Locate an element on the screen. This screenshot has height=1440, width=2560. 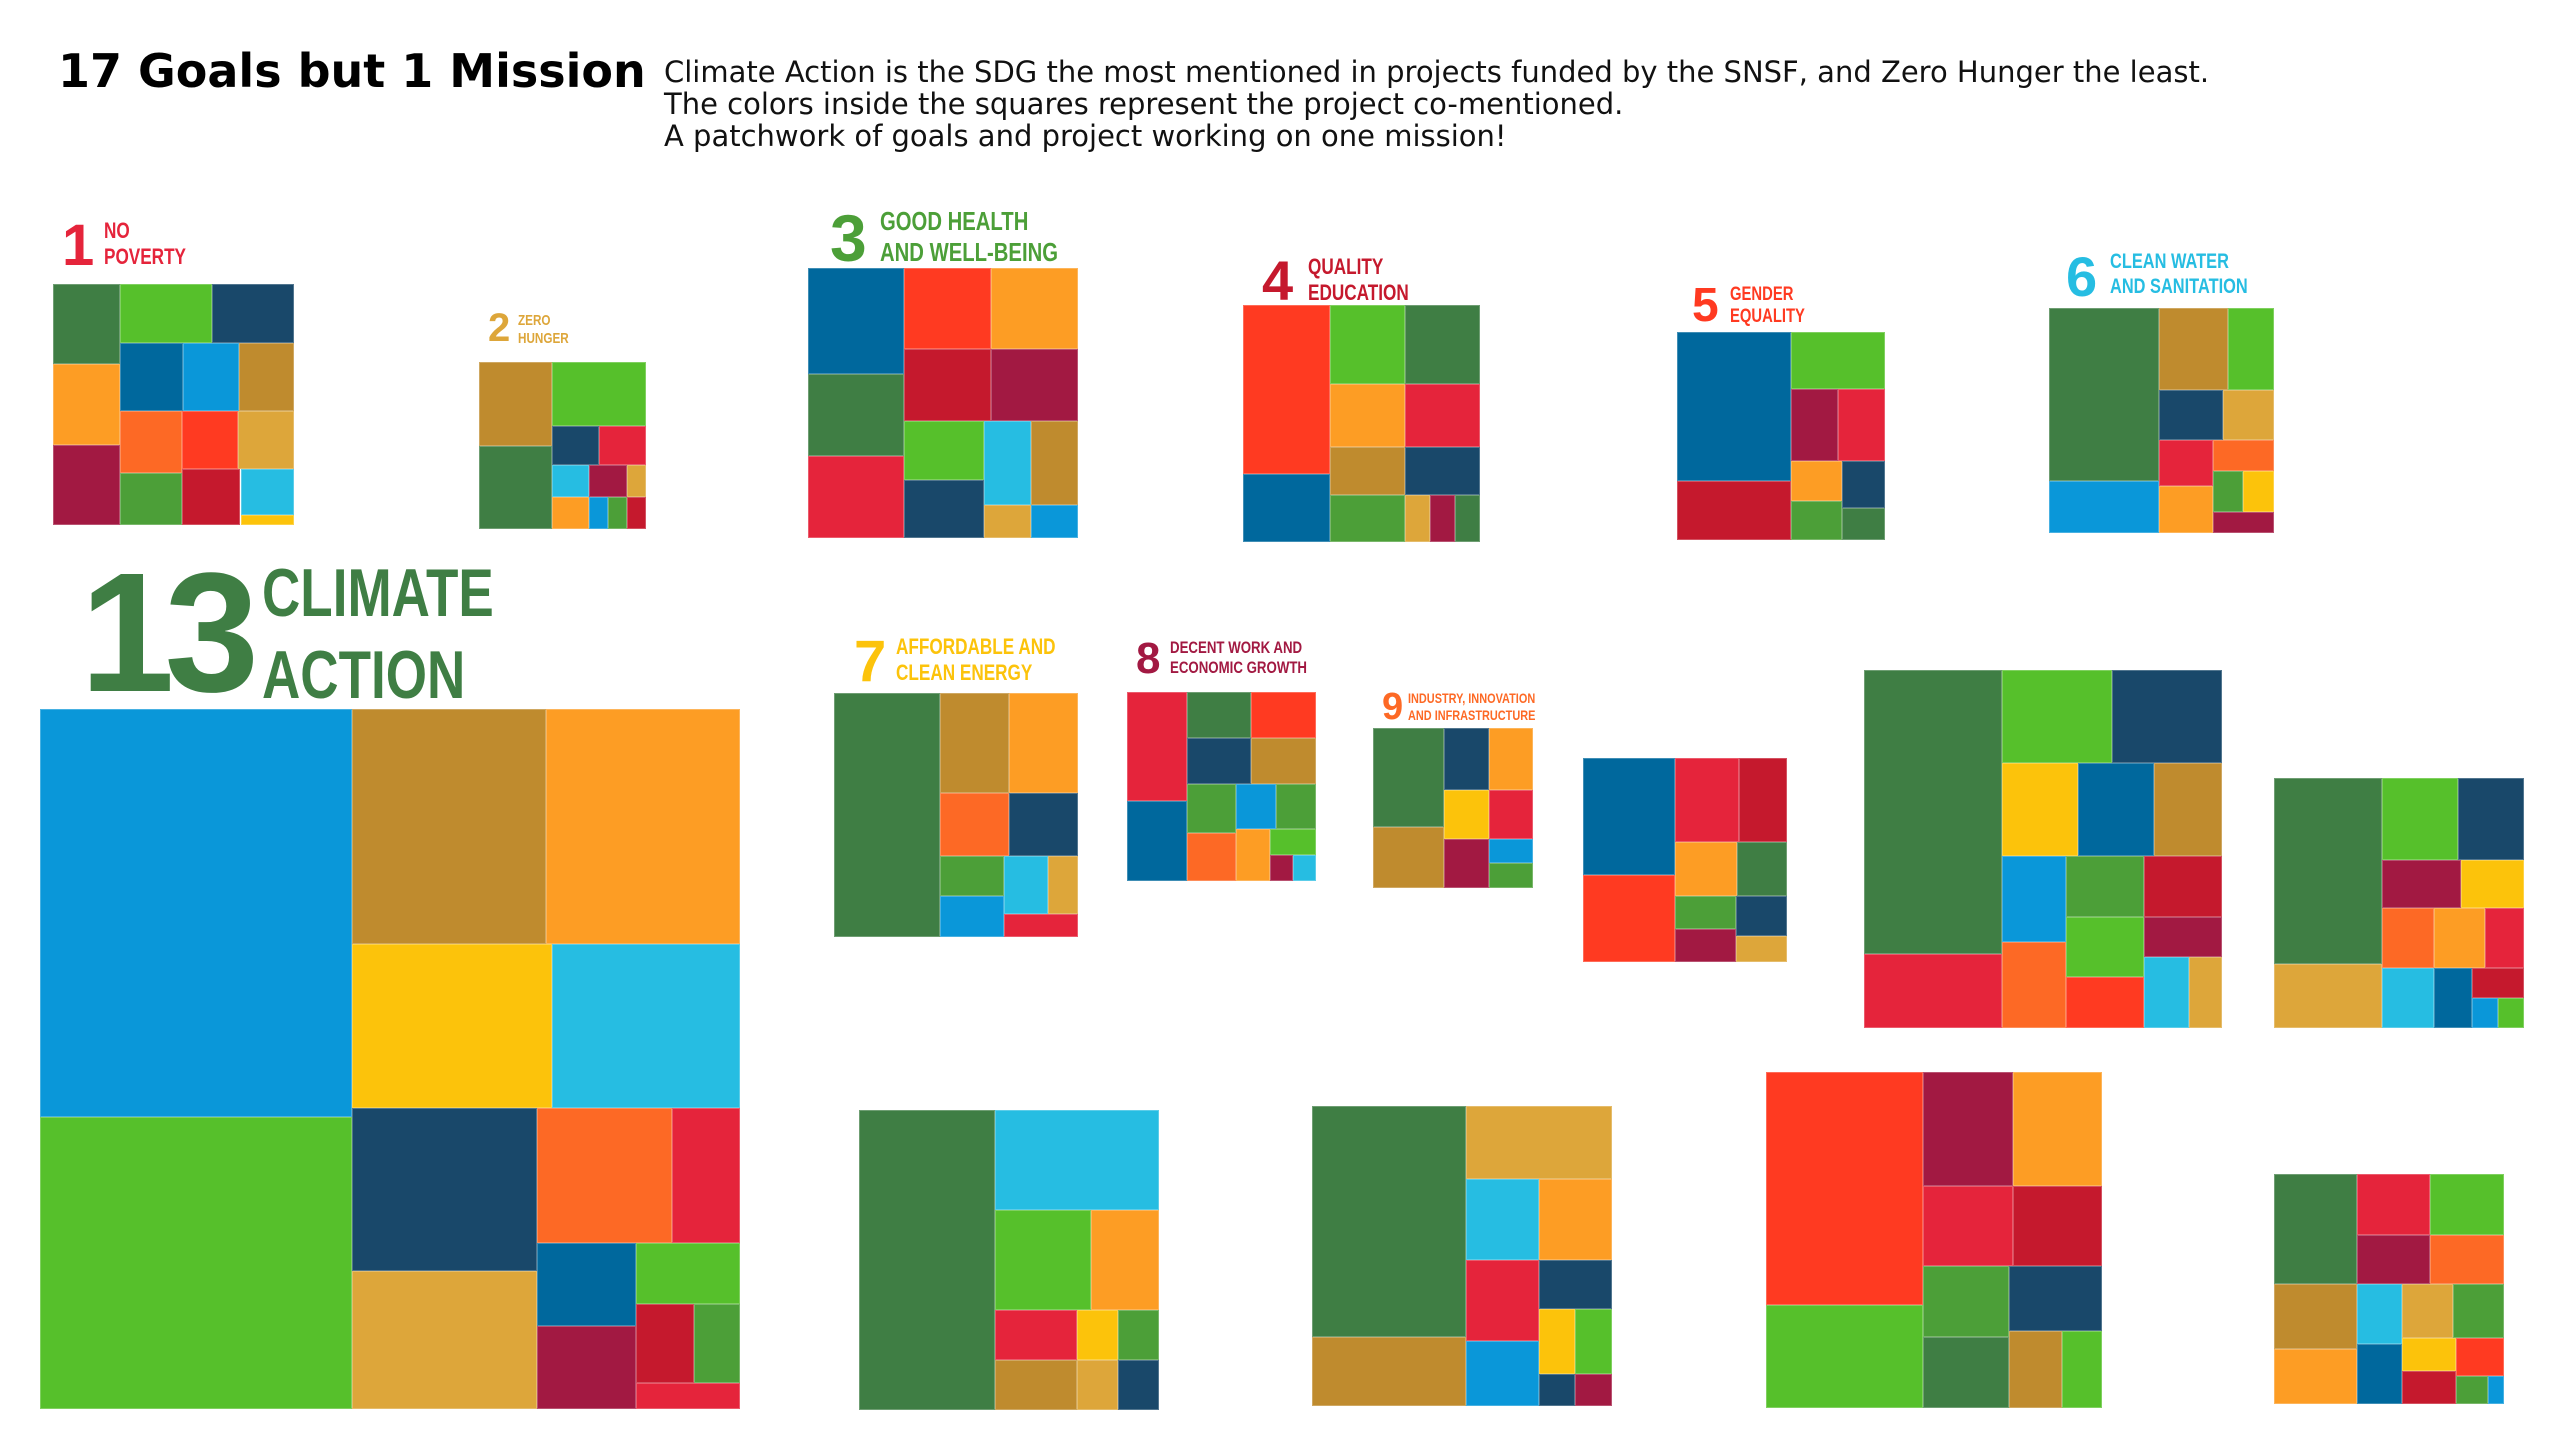
sdg-title: CLEAN WATER AND SANITATION is located at coordinates (2179, 274).